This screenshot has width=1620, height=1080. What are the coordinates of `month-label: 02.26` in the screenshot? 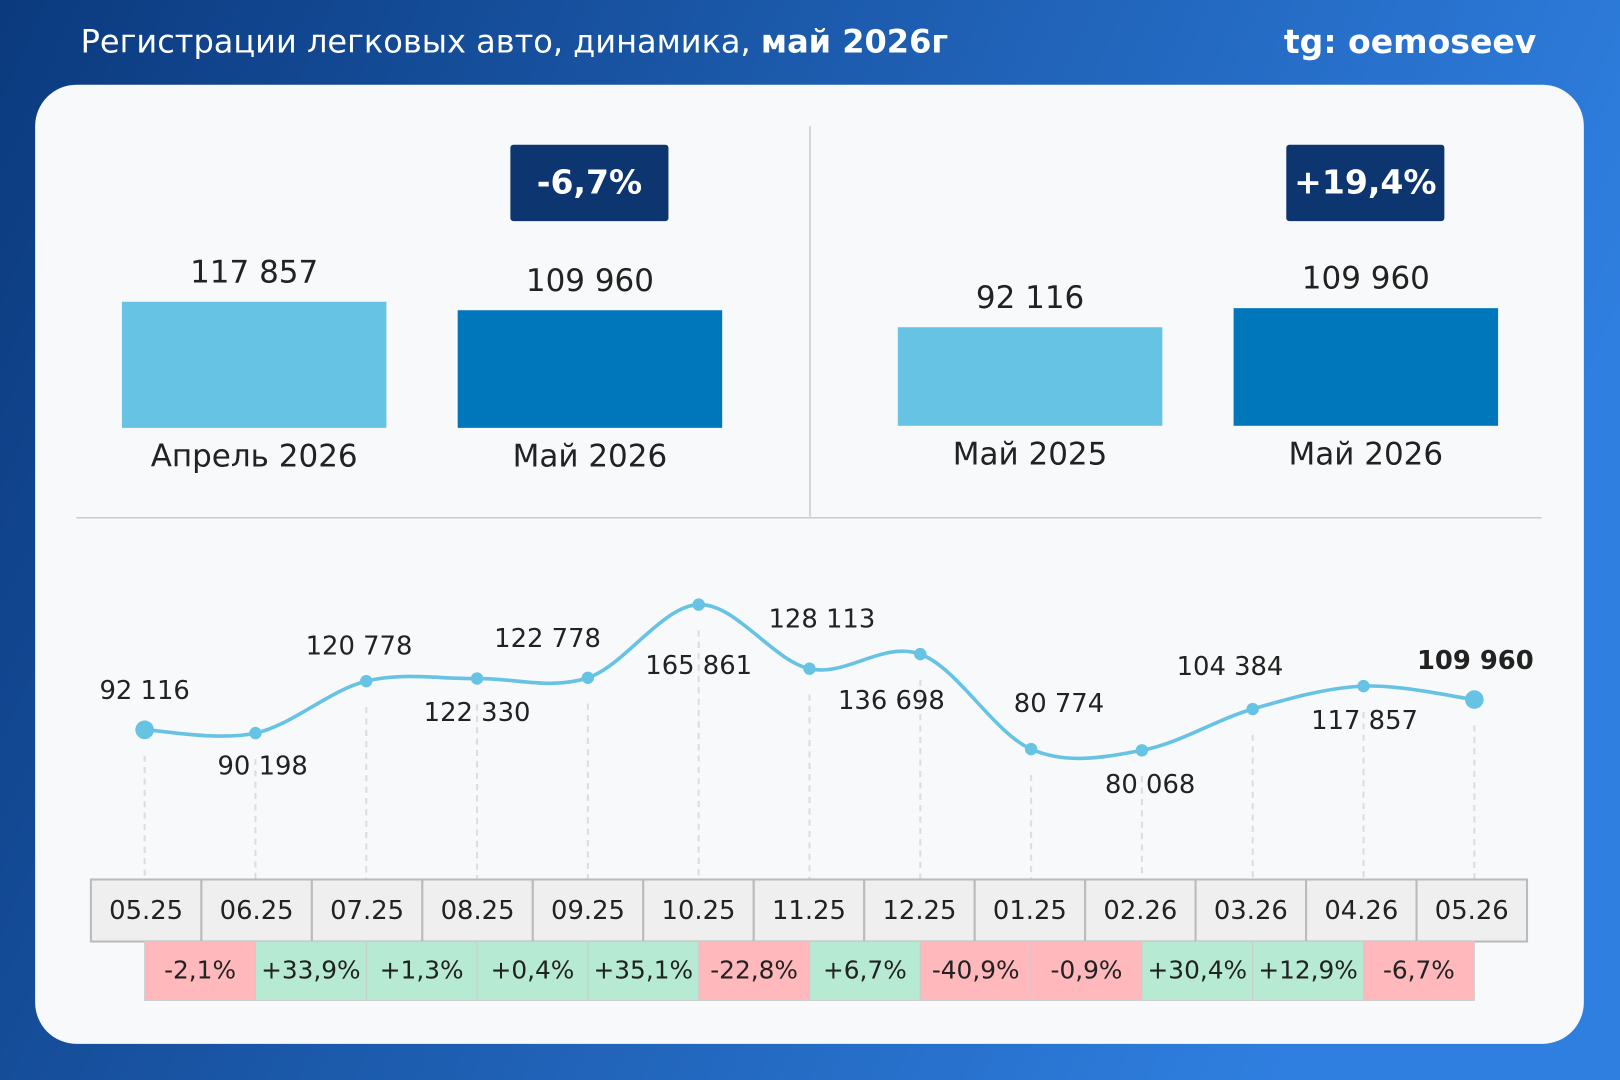 It's located at (1140, 911).